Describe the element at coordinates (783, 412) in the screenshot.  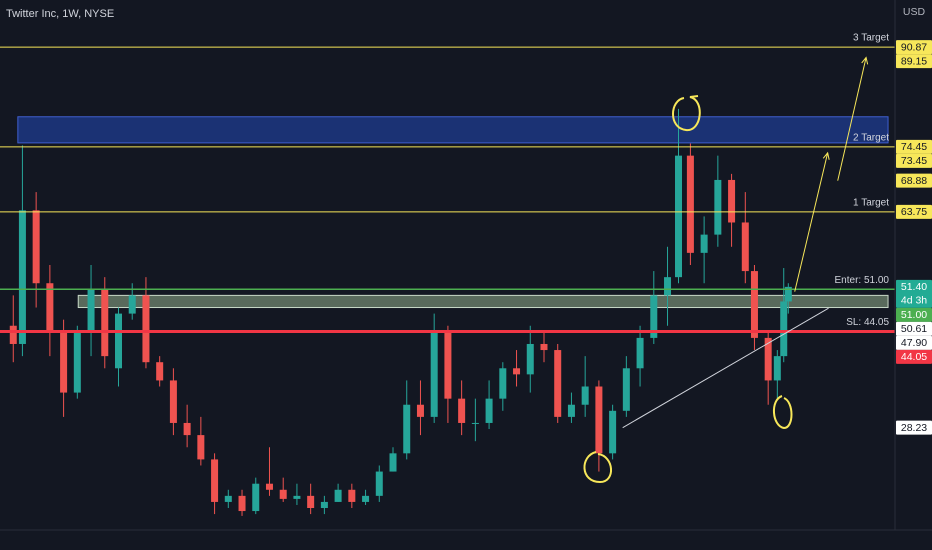
I see `circle-right` at that location.